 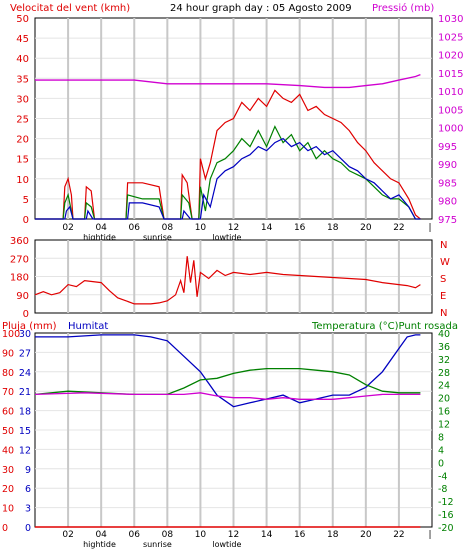 What do you see at coordinates (201, 535) in the screenshot?
I see `humidity-panel-hour-label: 10` at bounding box center [201, 535].